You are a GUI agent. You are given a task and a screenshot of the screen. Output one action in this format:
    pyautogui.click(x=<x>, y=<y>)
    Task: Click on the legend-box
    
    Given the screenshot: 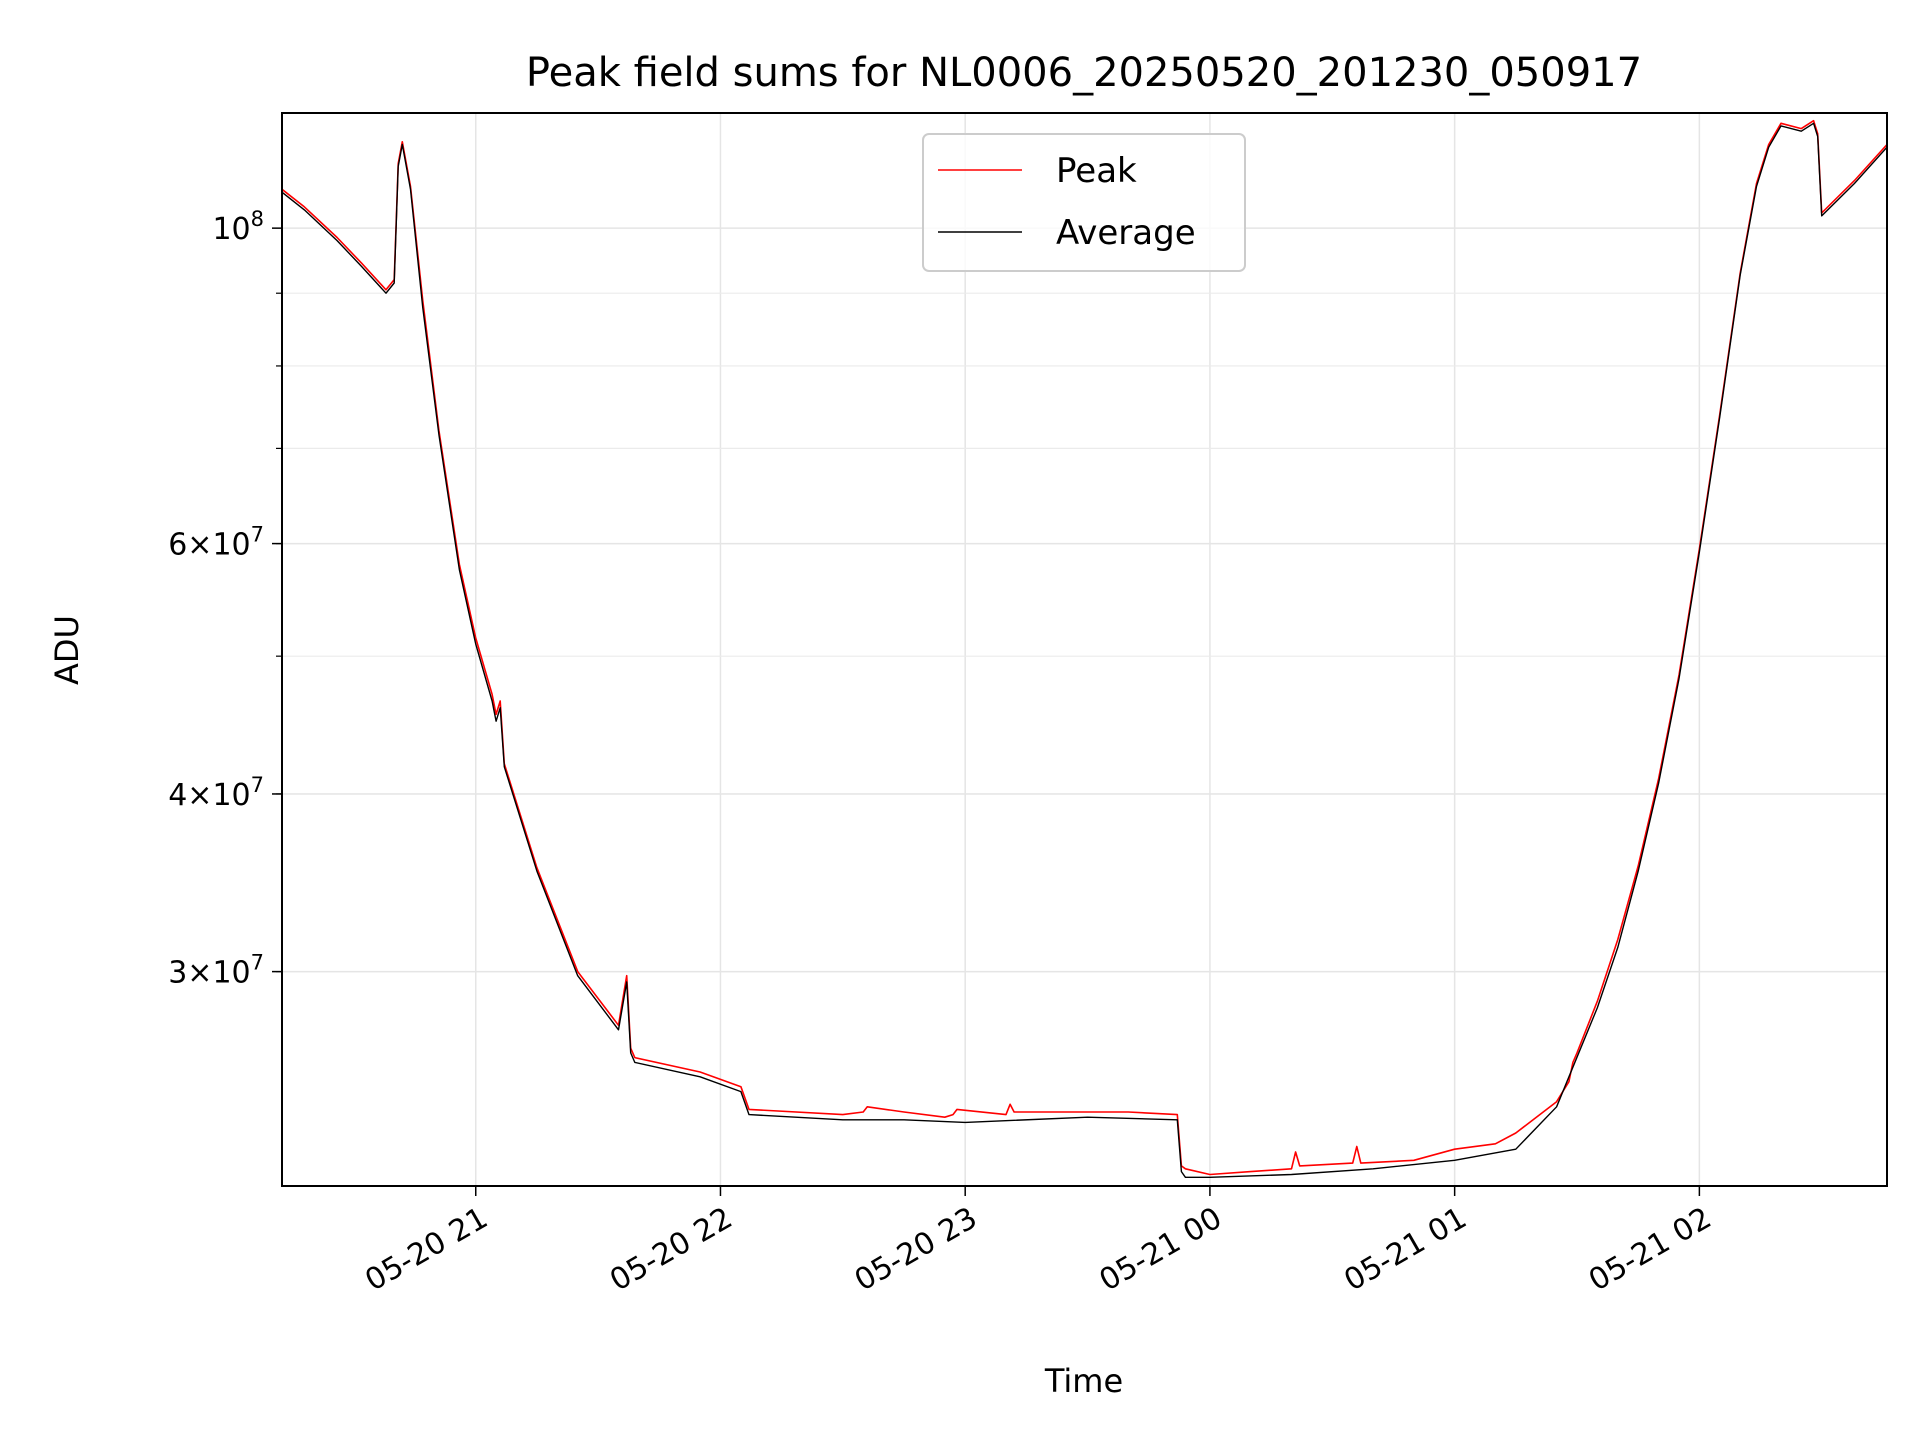 What is the action you would take?
    pyautogui.click(x=1084, y=202)
    